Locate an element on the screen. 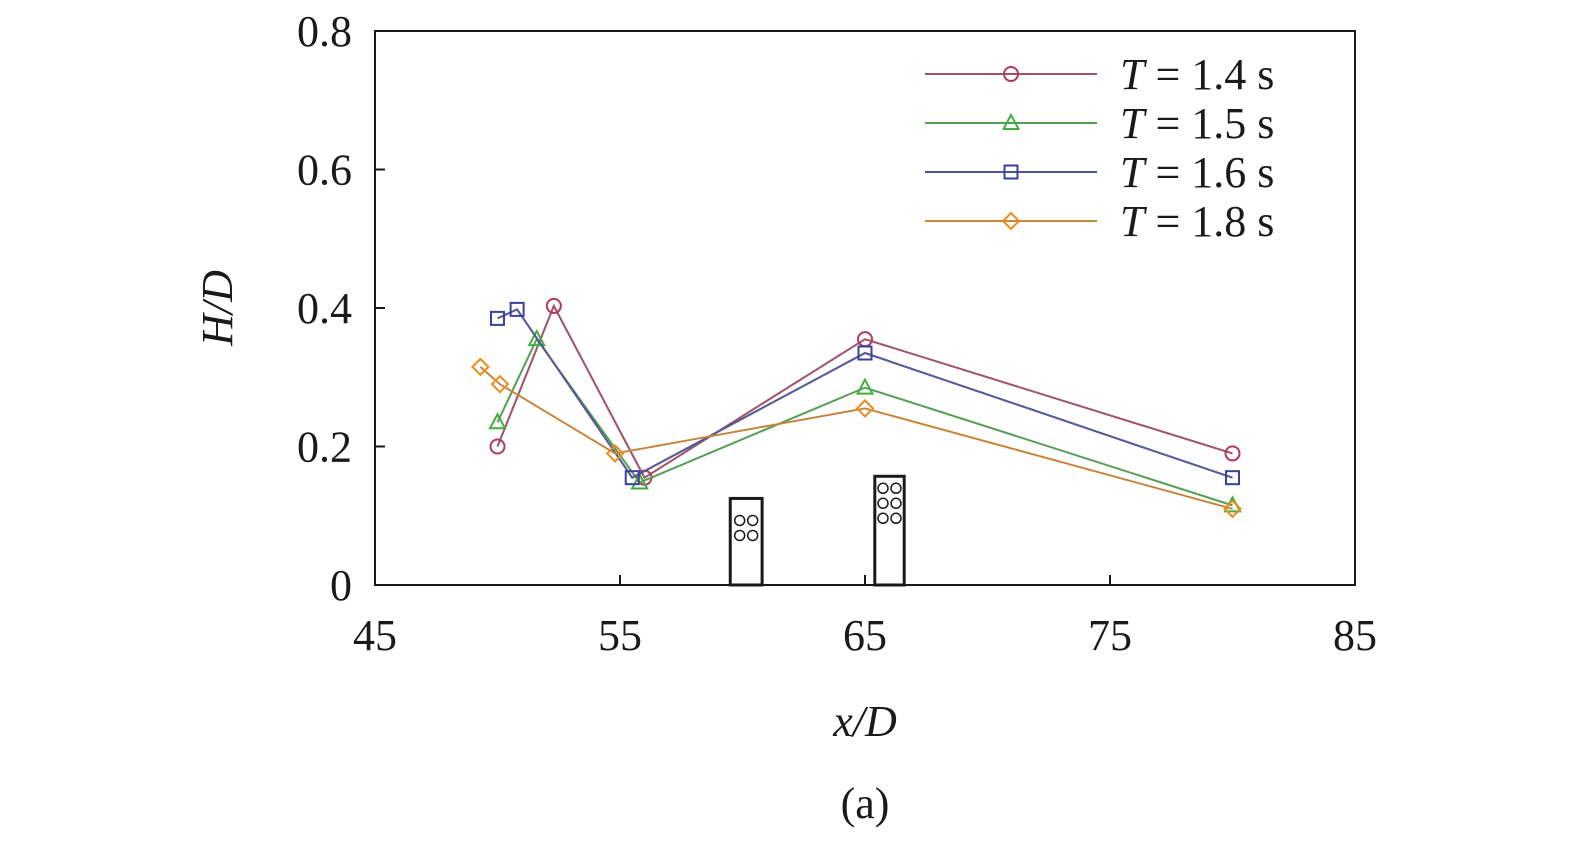  x-tick-label: 75 is located at coordinates (1110, 635).